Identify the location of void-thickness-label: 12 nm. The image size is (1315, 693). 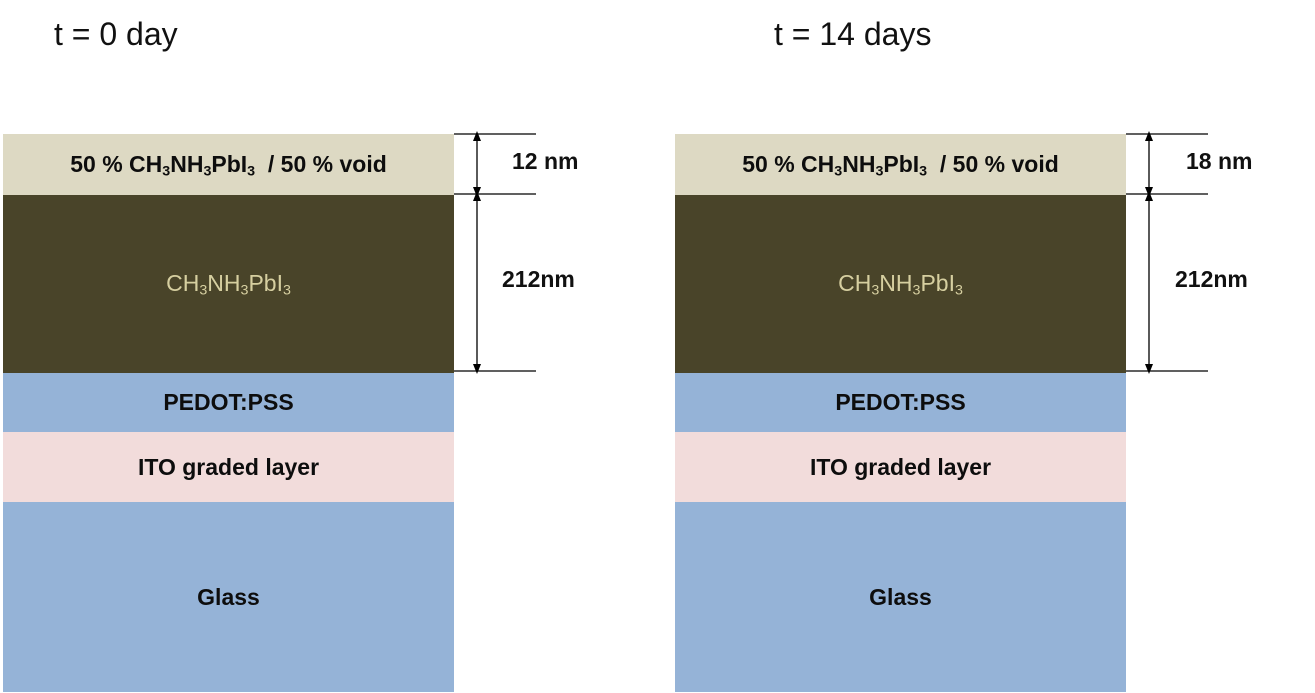
(545, 161).